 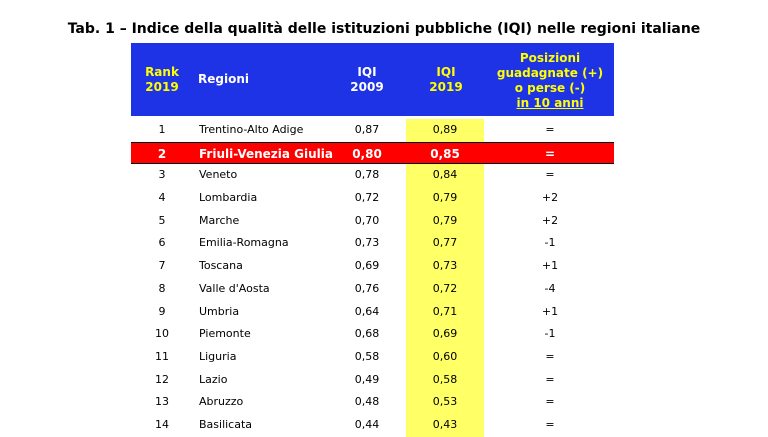 I want to click on cell-region: Lazio, so click(x=213, y=379).